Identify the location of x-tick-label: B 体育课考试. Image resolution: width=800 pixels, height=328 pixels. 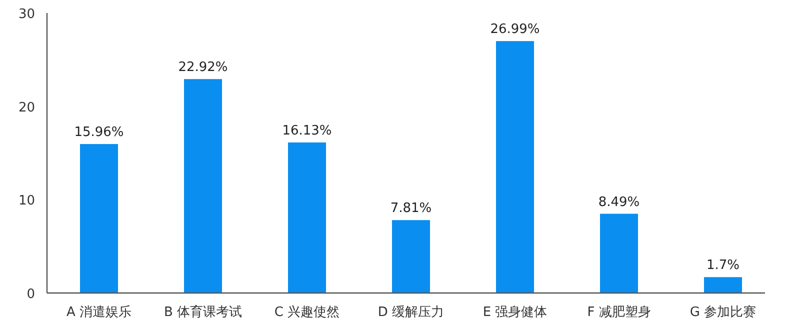
(203, 312).